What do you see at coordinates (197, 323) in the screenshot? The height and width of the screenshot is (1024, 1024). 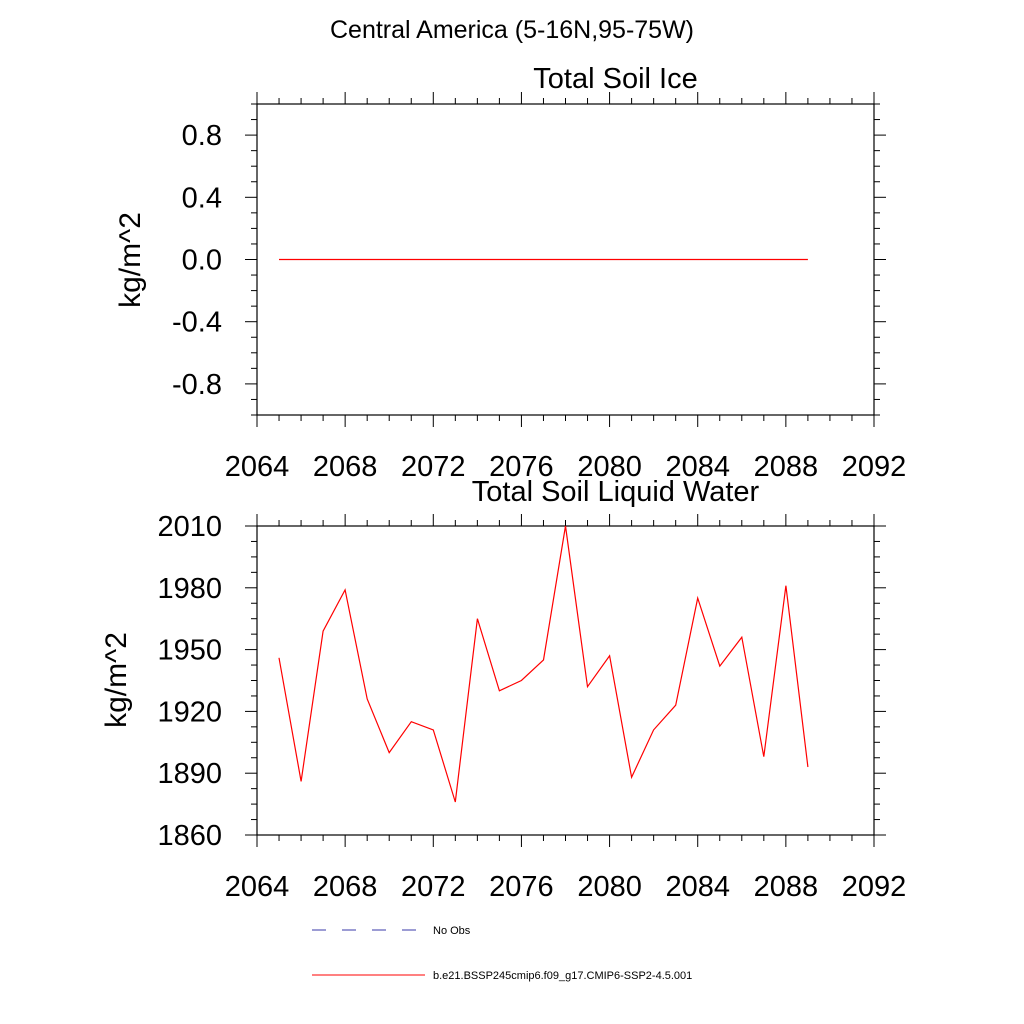 I see `y-tick-label: -0.4` at bounding box center [197, 323].